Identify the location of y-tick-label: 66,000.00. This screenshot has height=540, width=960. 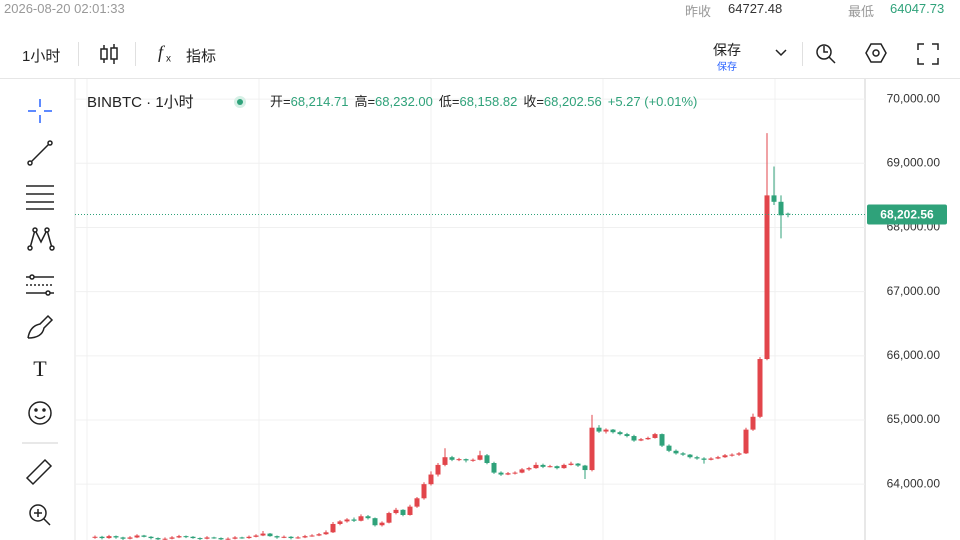
(914, 355).